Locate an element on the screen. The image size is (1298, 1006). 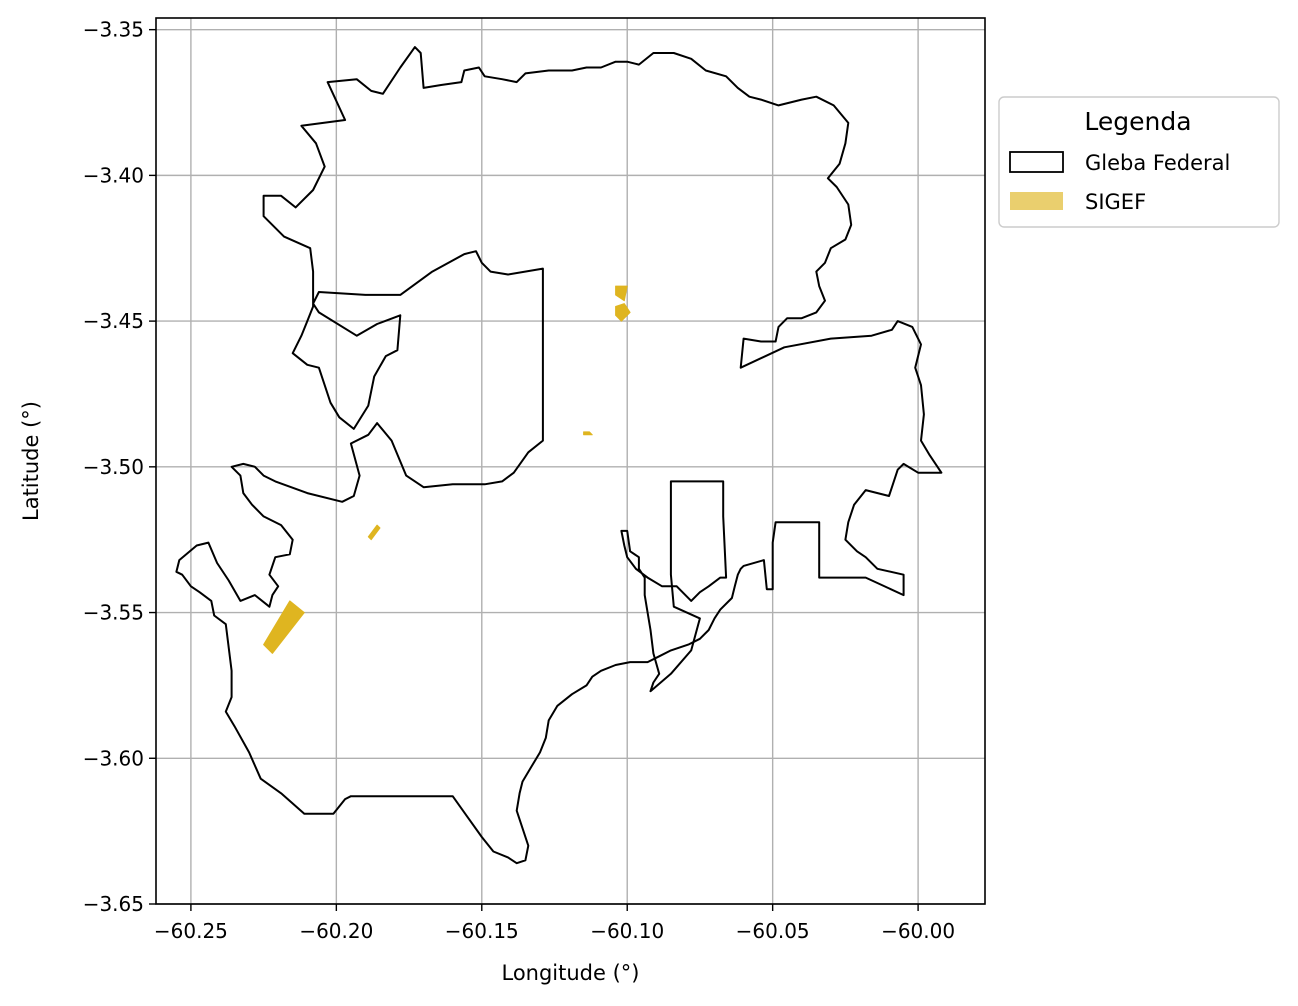
x-tick-label: −60.25 is located at coordinates (191, 931).